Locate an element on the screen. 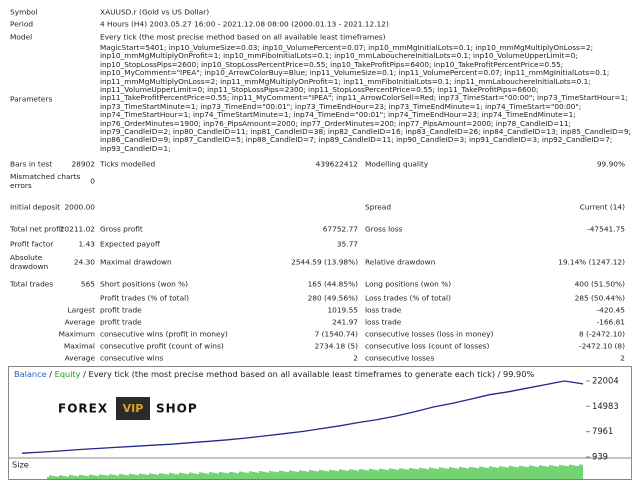  stat-label: Profit factor is located at coordinates (32, 244).